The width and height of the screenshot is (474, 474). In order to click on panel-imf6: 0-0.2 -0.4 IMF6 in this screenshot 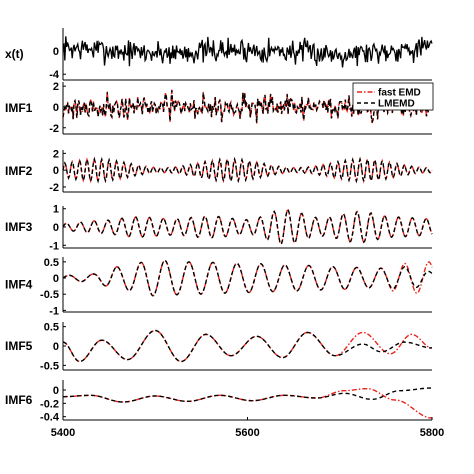, I will do `click(219, 402)`.